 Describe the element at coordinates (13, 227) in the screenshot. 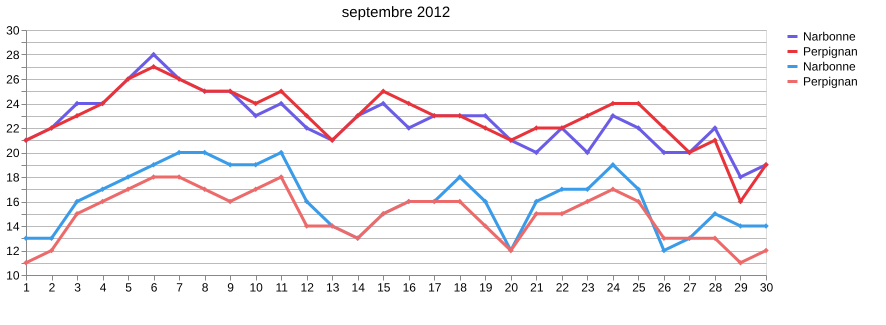

I see `y-tick-label: 14` at that location.